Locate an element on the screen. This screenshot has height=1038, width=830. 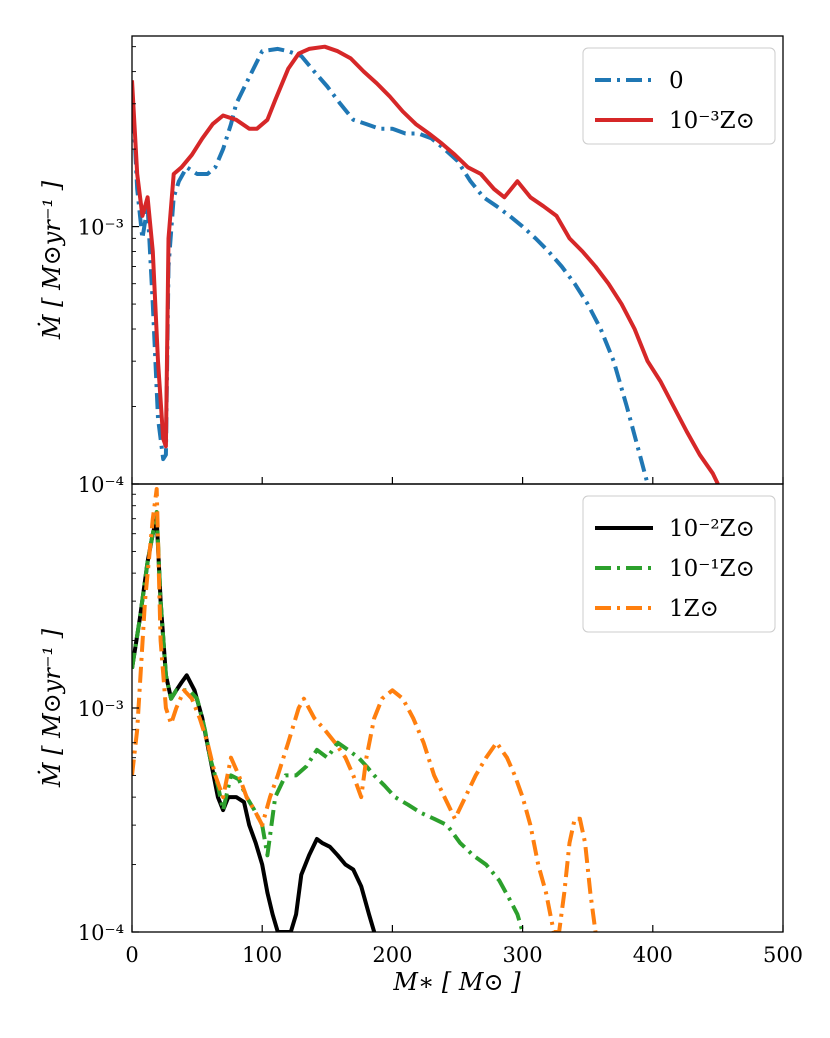
x-tick-label: 0 is located at coordinates (131, 955).